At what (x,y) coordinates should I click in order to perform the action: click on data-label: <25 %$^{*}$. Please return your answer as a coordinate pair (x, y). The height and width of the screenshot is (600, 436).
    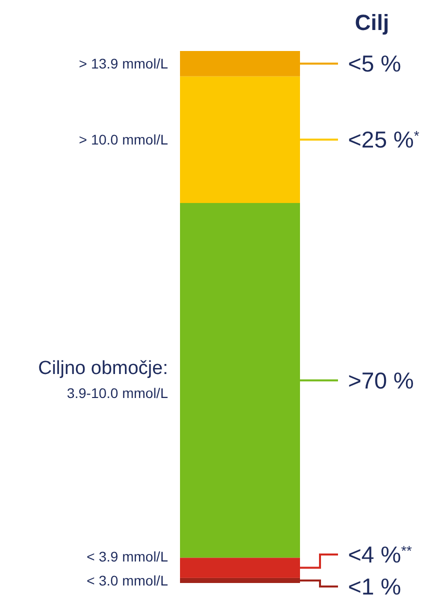
    Looking at the image, I should click on (384, 139).